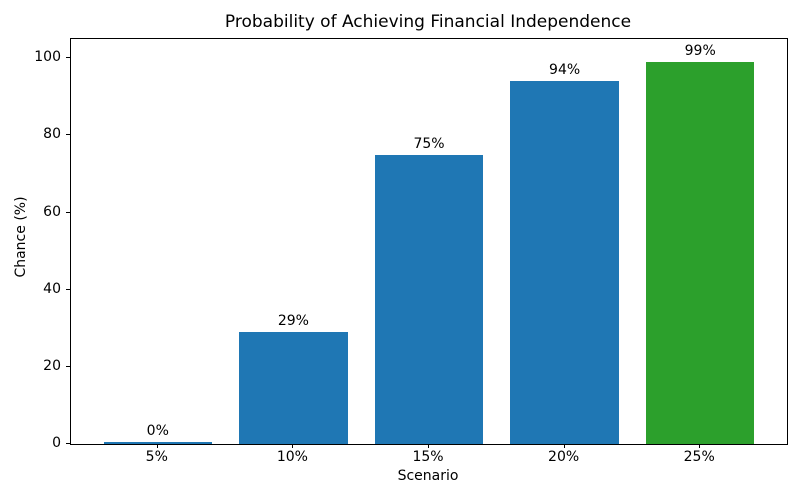  What do you see at coordinates (428, 476) in the screenshot?
I see `x-axis-label: Scenario` at bounding box center [428, 476].